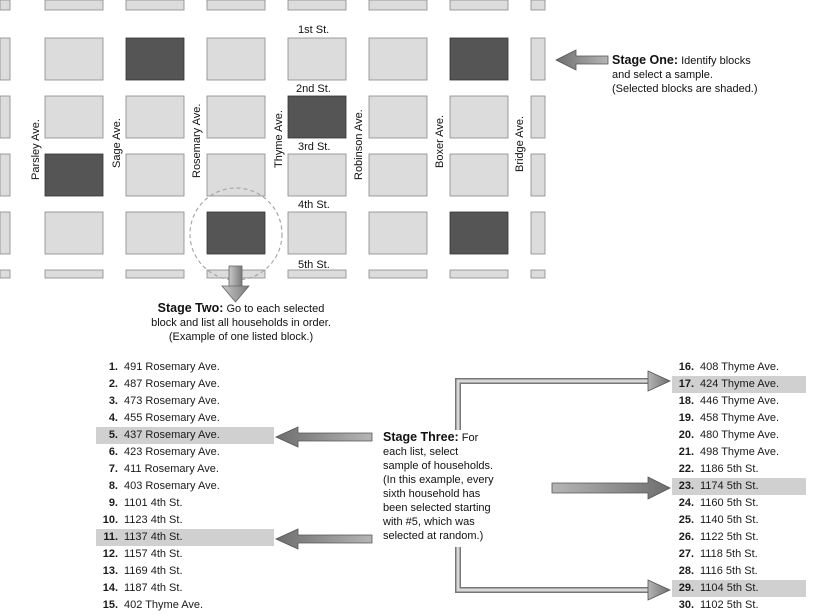  I want to click on stage-three-line-4: sixth household has, so click(431, 494).